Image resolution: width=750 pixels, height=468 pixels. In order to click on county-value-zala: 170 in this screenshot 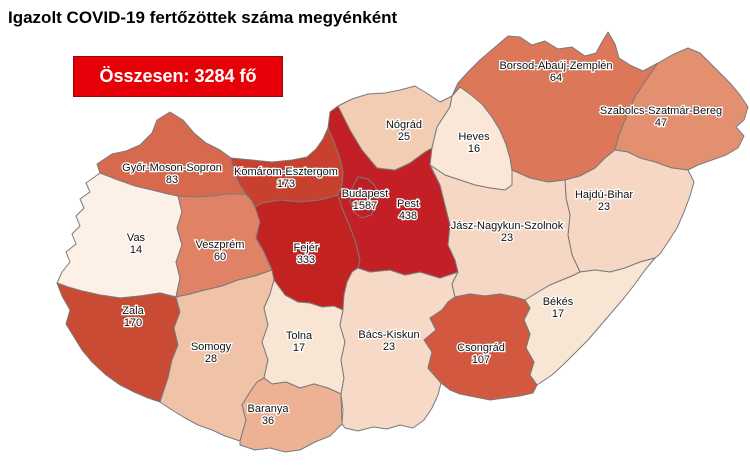, I will do `click(133, 323)`.